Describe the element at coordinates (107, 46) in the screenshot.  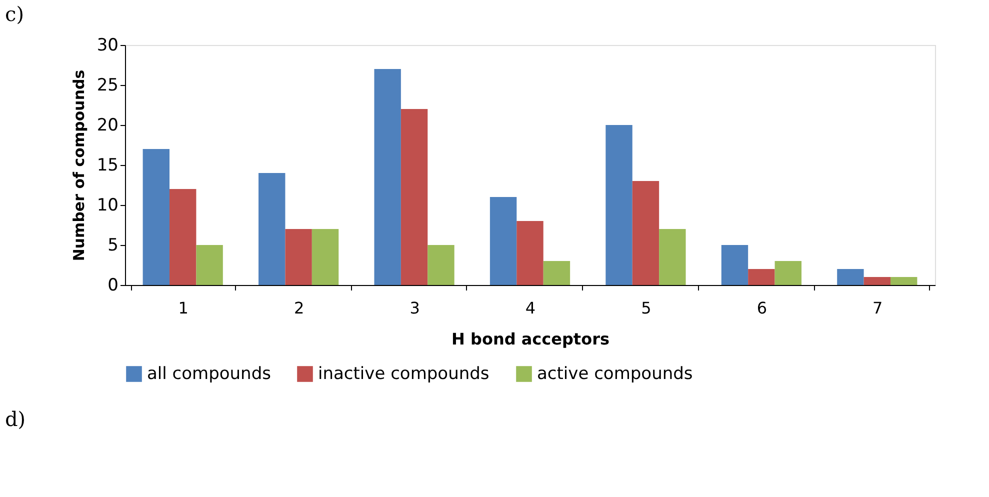
I see `y-tick-label: 30` at that location.